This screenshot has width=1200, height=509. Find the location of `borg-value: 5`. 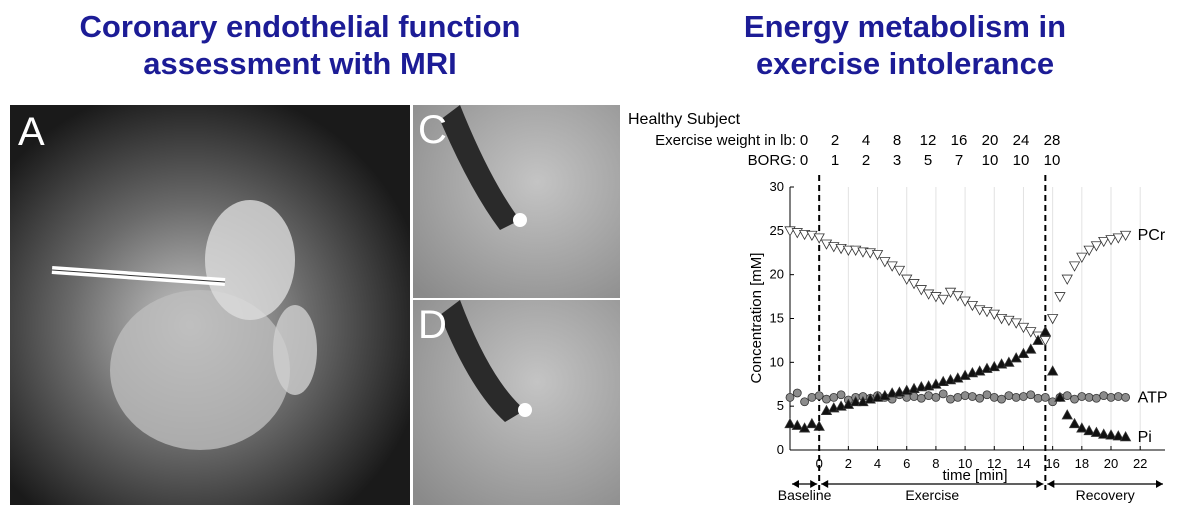

borg-value: 5 is located at coordinates (928, 160).